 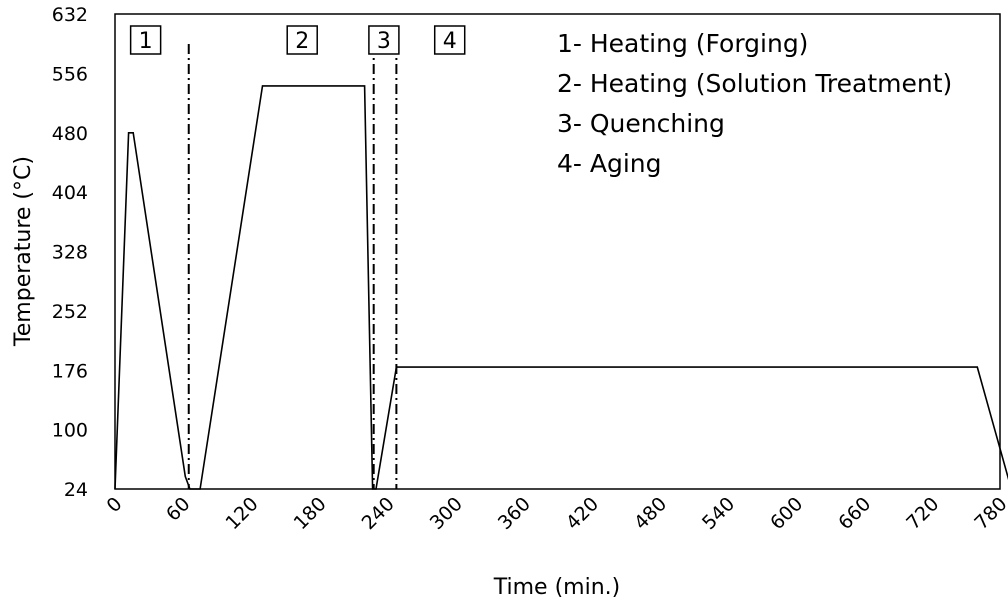 What do you see at coordinates (23, 251) in the screenshot?
I see `y-axis-label: Temperature (°C)` at bounding box center [23, 251].